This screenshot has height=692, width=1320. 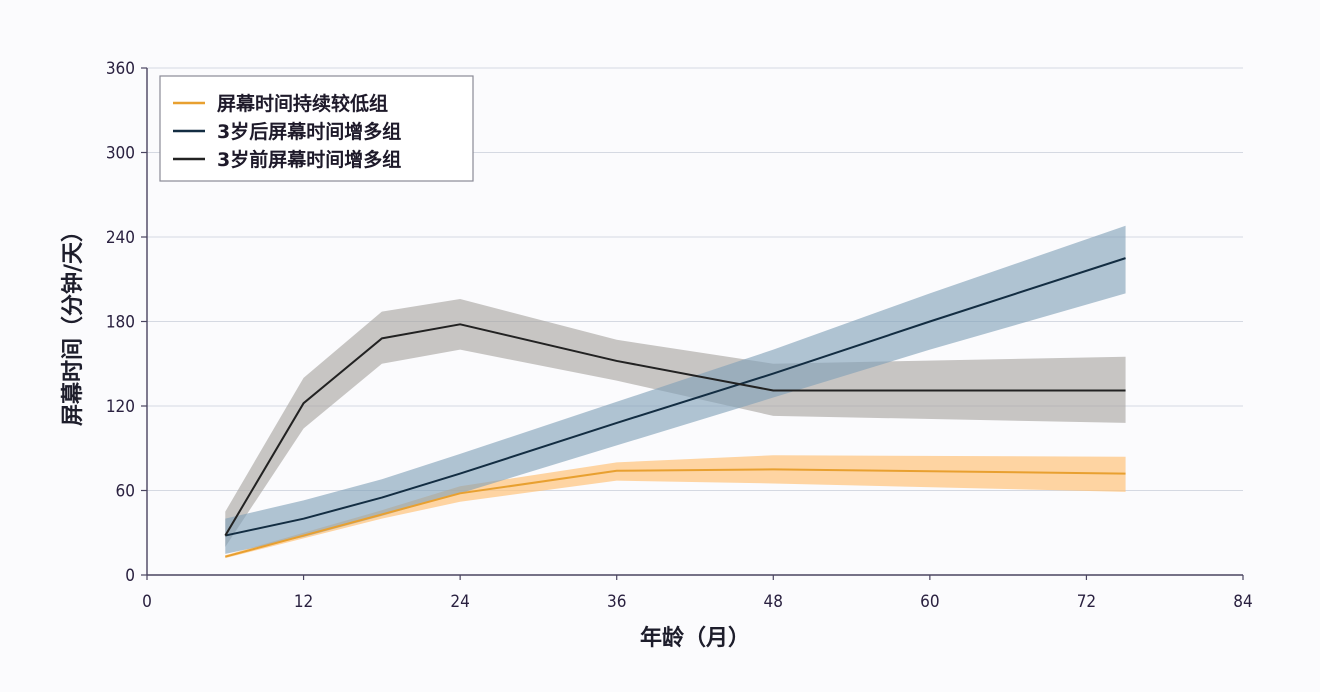 I want to click on y-tick-label: 360, so click(x=120, y=69).